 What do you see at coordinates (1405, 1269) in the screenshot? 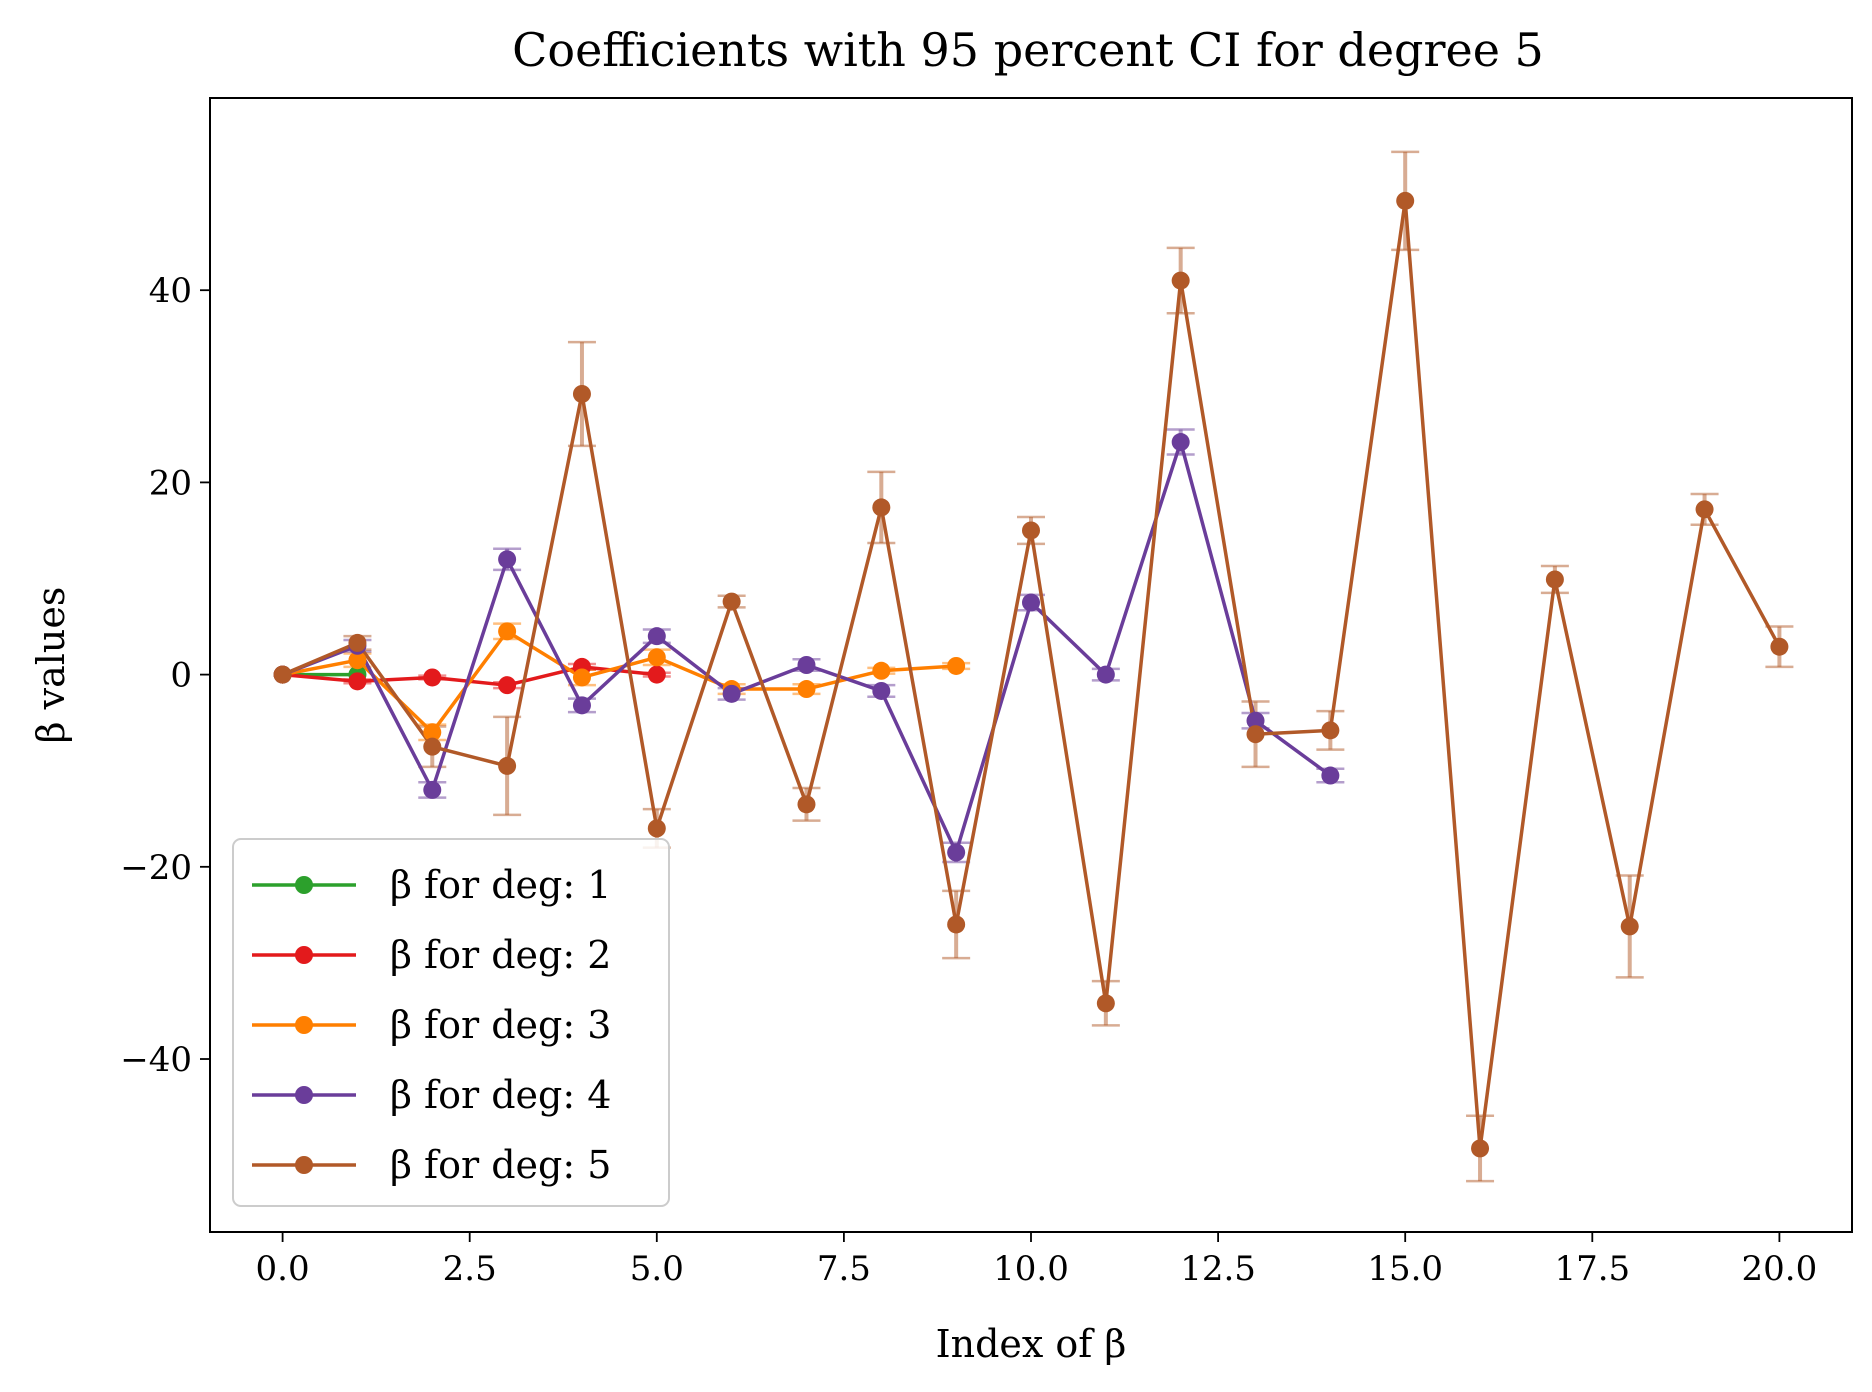
I see `x-tick-label: 15.0` at bounding box center [1405, 1269].